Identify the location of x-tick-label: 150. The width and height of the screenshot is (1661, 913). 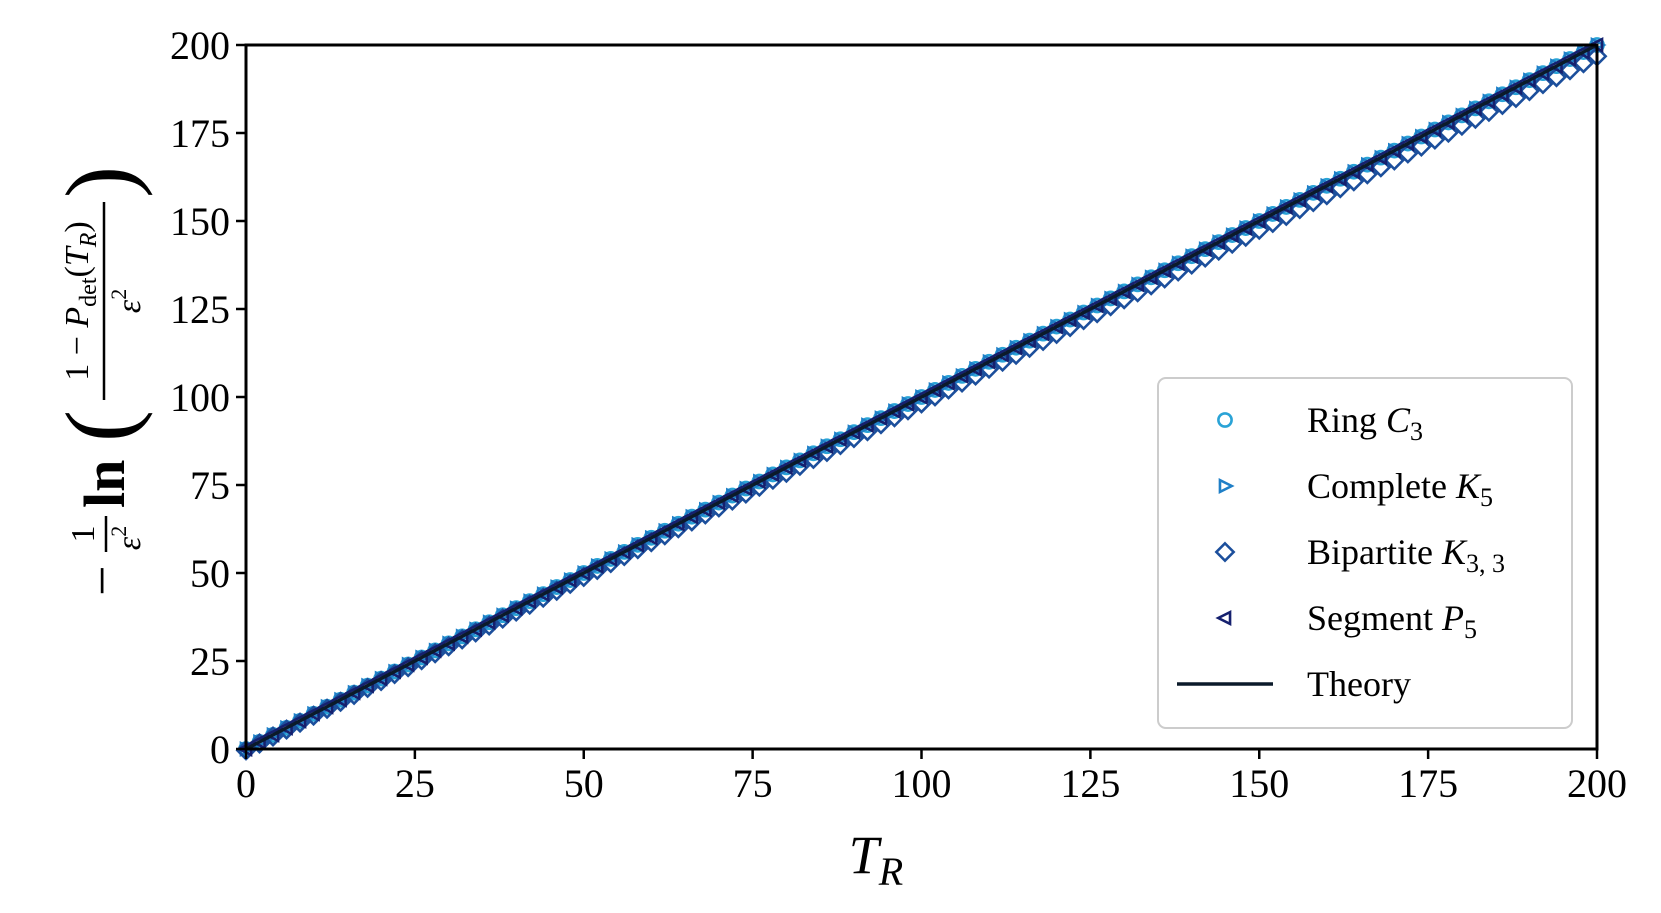
(1259, 783).